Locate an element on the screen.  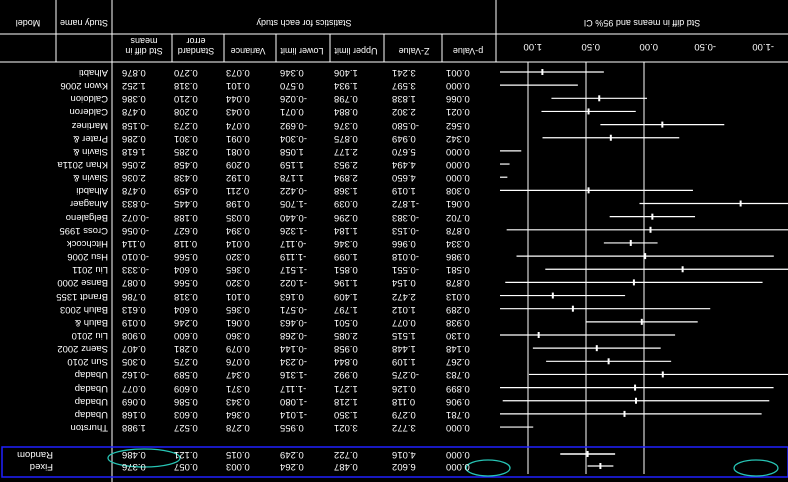
study-name: Caldoion is located at coordinates (89, 99).